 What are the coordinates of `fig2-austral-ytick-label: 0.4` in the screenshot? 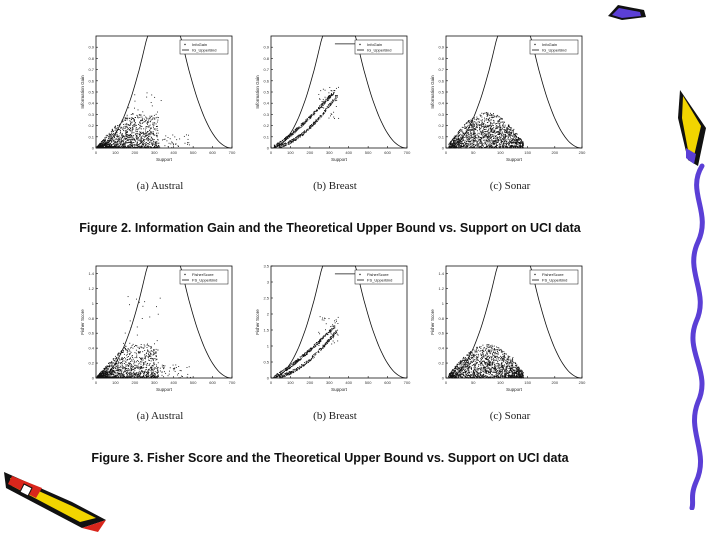 It's located at (91, 103).